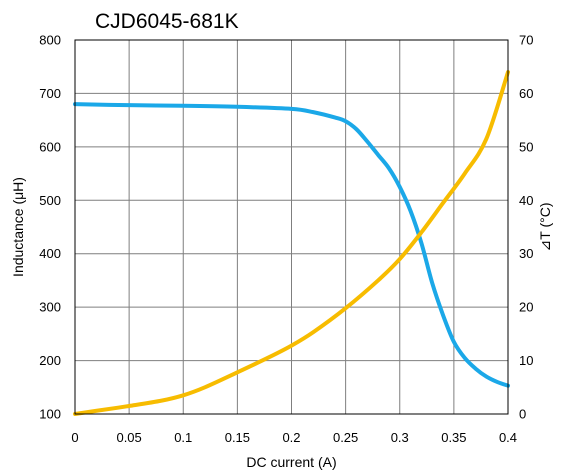  What do you see at coordinates (291, 462) in the screenshot?
I see `x-axis-label: DC current (A)` at bounding box center [291, 462].